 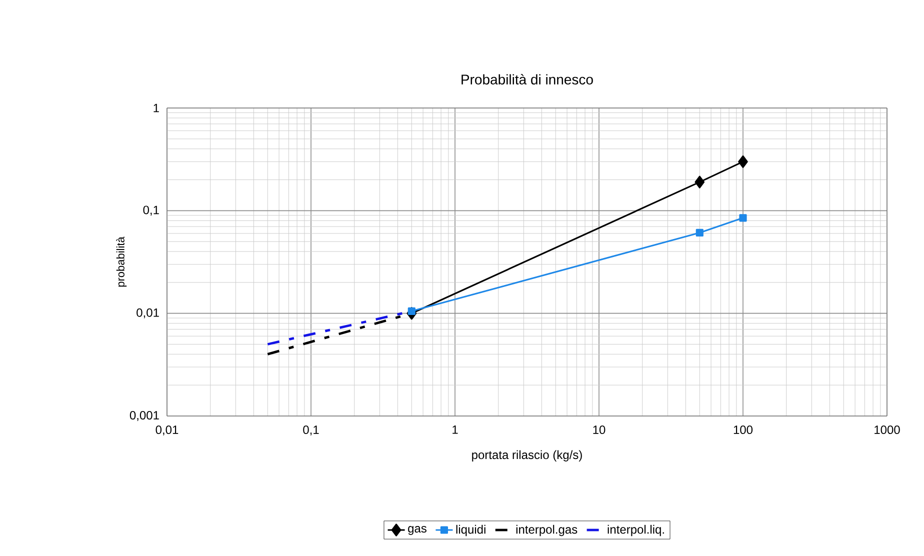 What do you see at coordinates (156, 108) in the screenshot?
I see `y-tick-label: 1` at bounding box center [156, 108].